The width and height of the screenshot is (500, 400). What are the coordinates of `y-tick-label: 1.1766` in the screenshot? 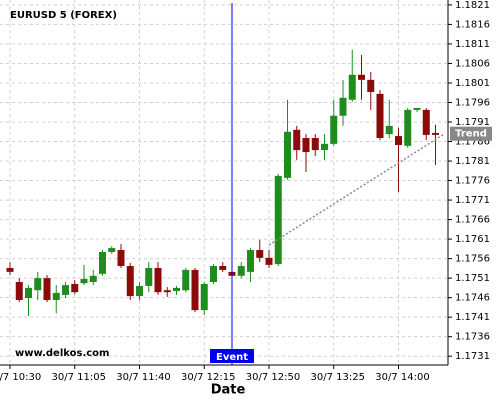 It's located at (472, 220).